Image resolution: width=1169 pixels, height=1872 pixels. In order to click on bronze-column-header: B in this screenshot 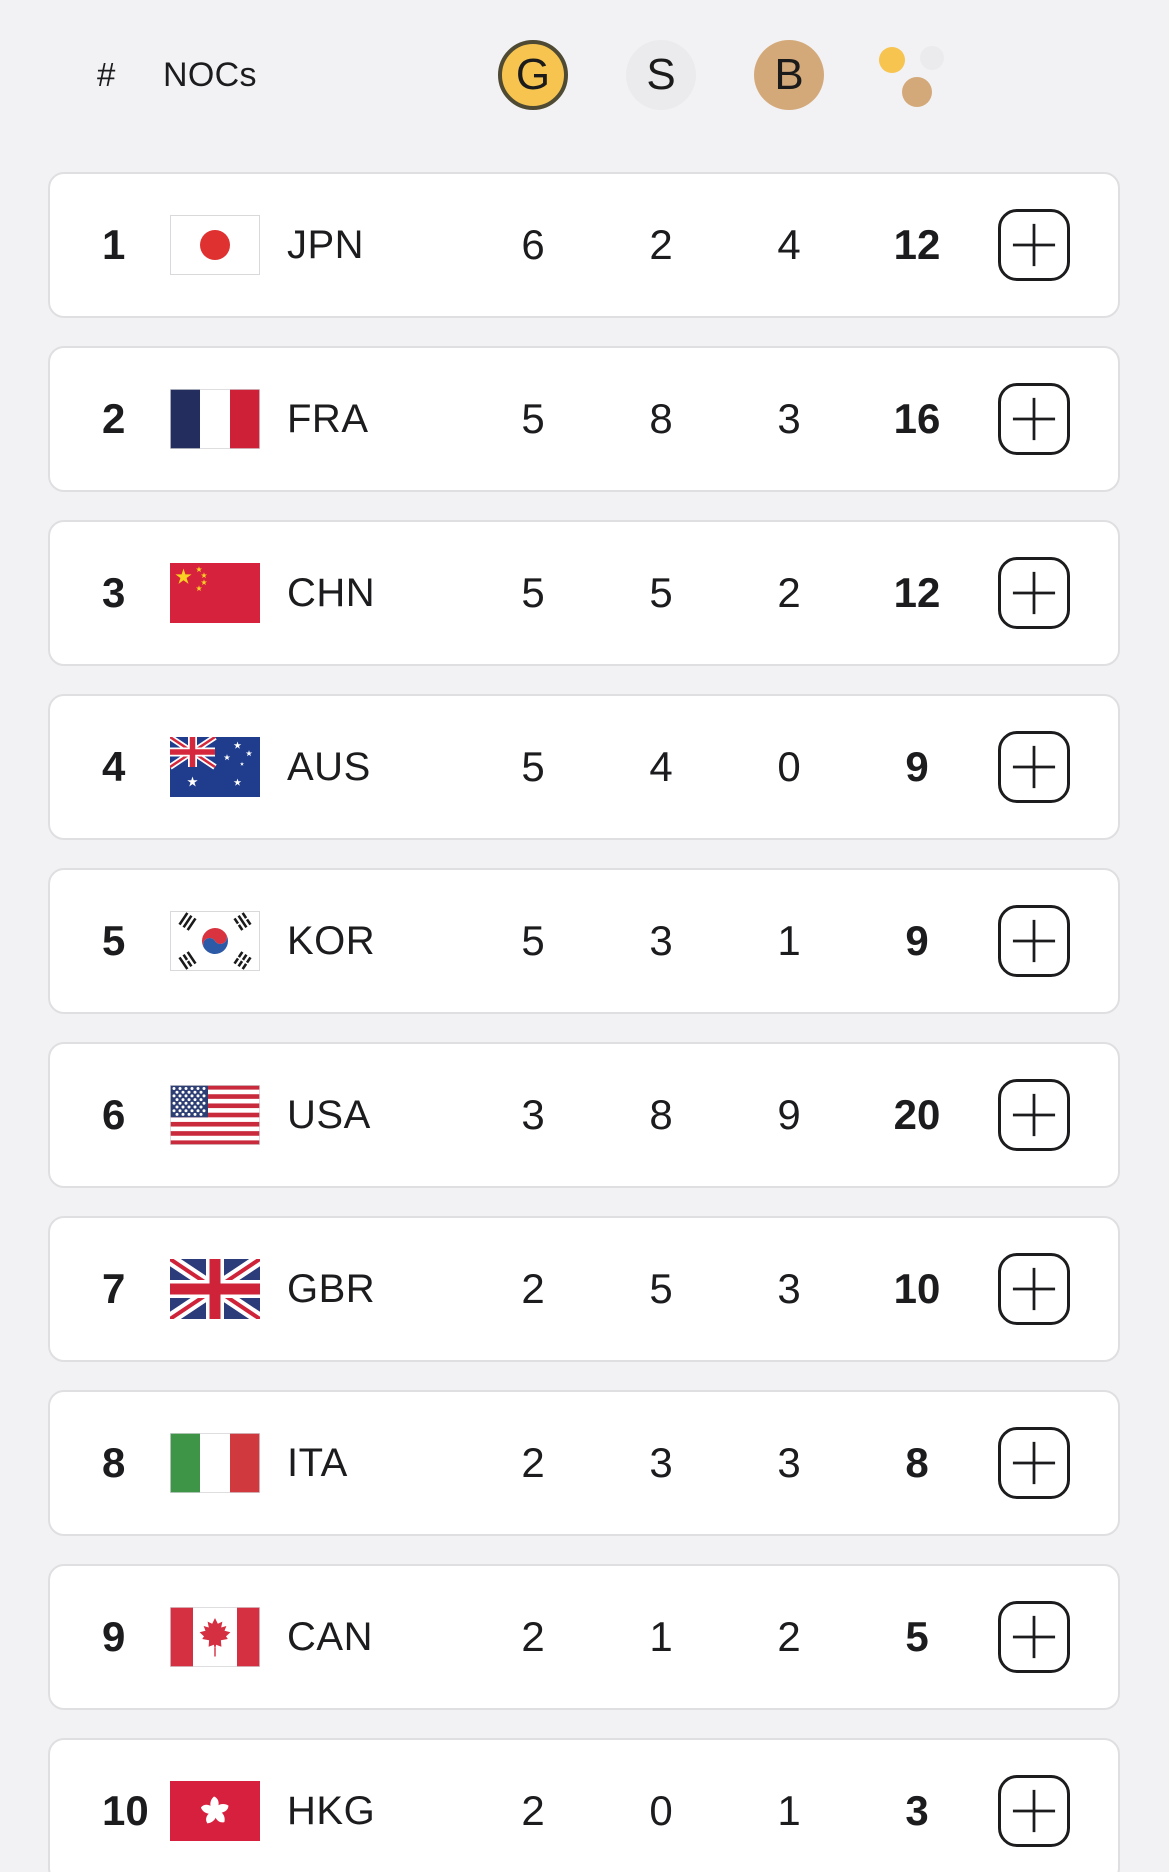, I will do `click(789, 75)`.